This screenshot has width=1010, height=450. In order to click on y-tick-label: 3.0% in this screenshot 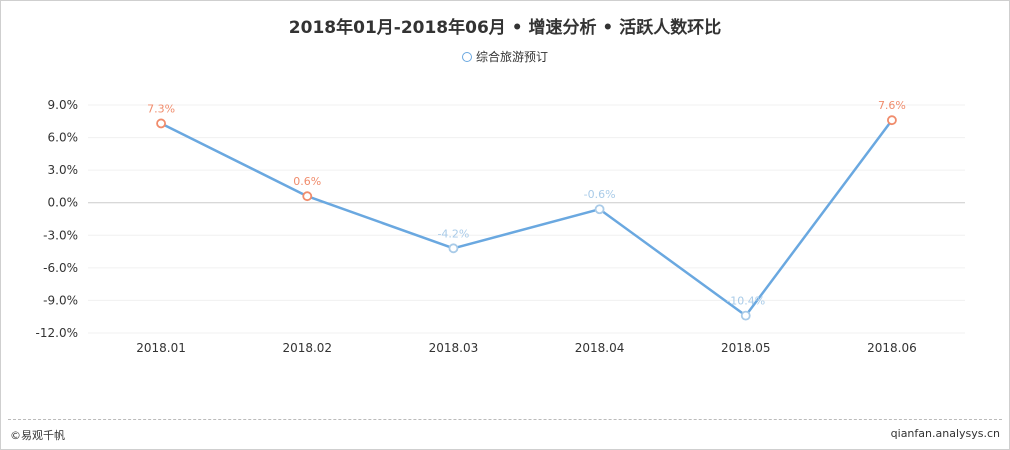, I will do `click(63, 170)`.